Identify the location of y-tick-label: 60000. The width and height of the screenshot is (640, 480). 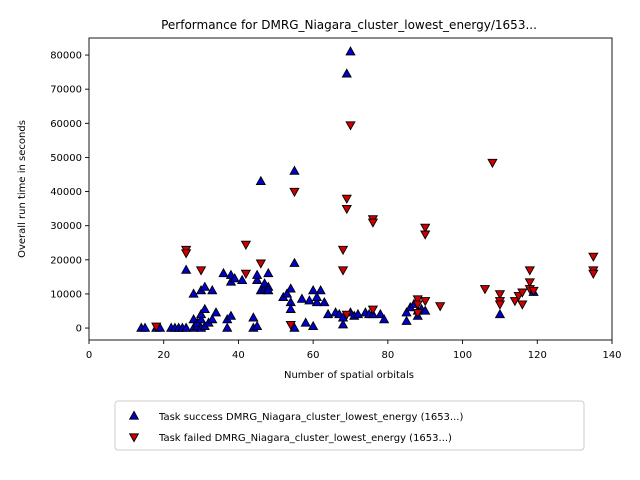
(66, 124).